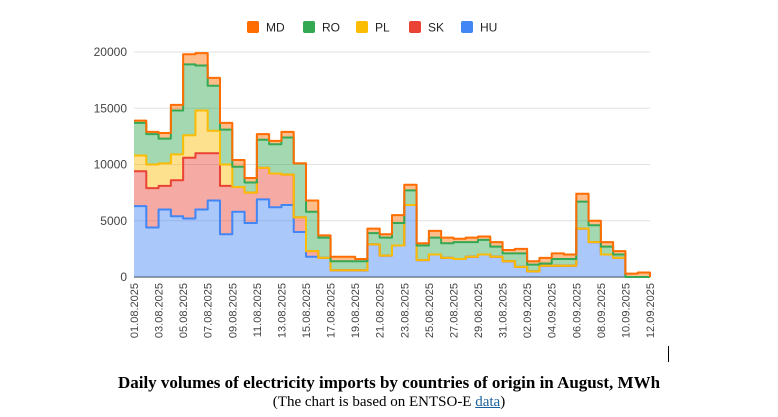 The height and width of the screenshot is (417, 778). What do you see at coordinates (392, 238) in the screenshot?
I see `area-hu` at bounding box center [392, 238].